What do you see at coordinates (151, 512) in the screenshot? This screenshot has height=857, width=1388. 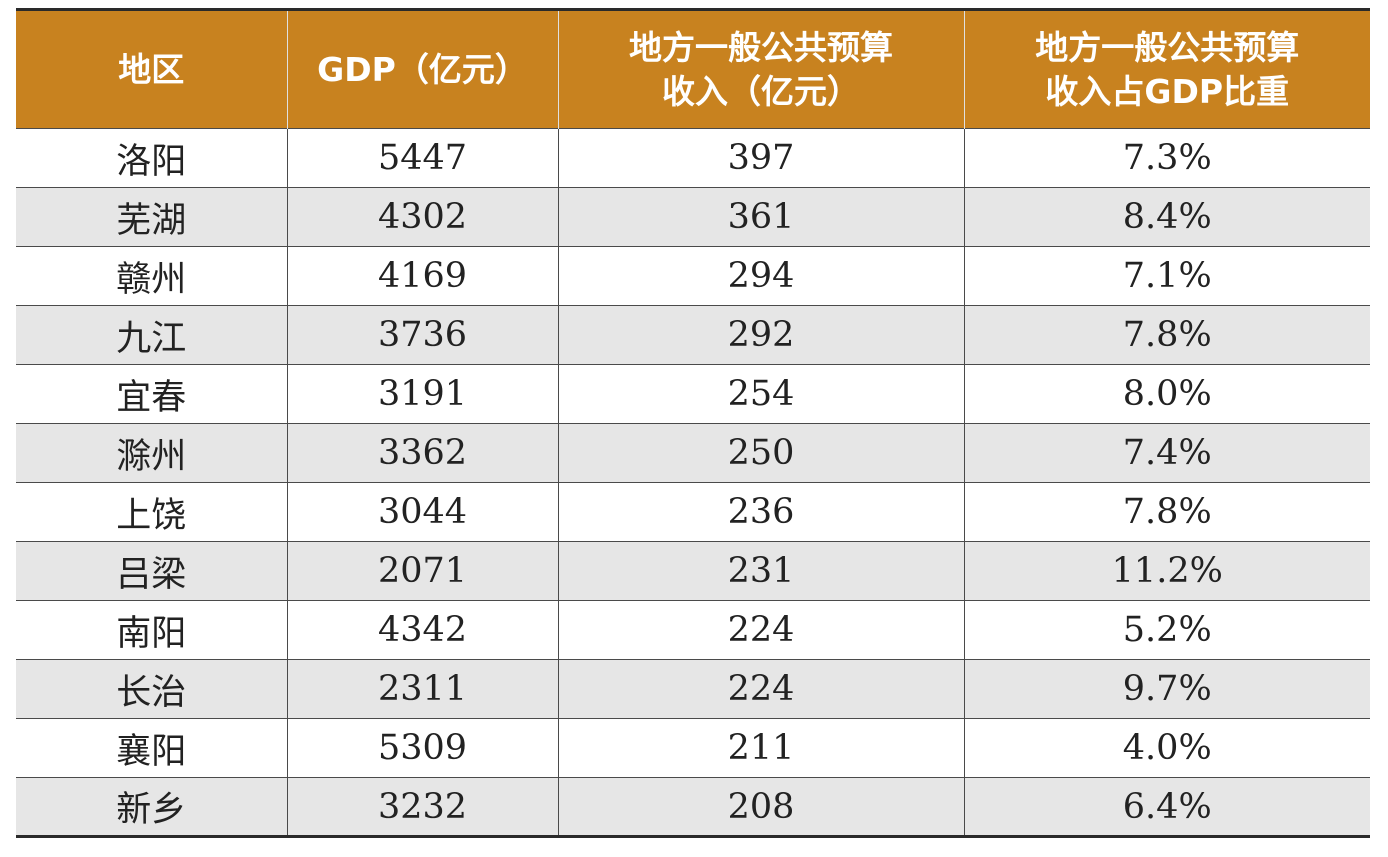 I see `cell-region: 上饶` at bounding box center [151, 512].